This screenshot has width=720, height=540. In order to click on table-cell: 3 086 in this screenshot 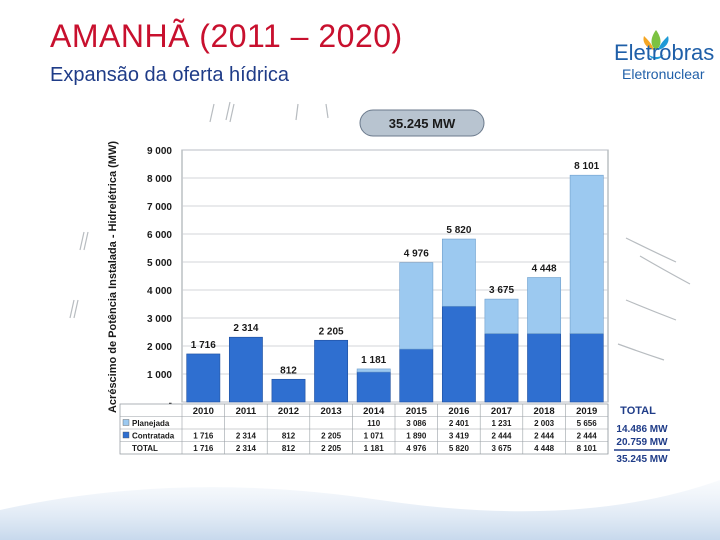, I will do `click(416, 423)`.